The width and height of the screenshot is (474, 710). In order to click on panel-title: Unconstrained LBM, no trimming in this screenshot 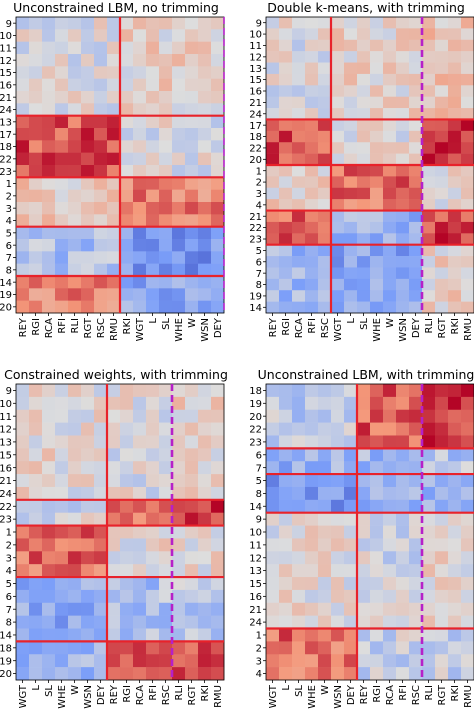, I will do `click(116, 7)`.